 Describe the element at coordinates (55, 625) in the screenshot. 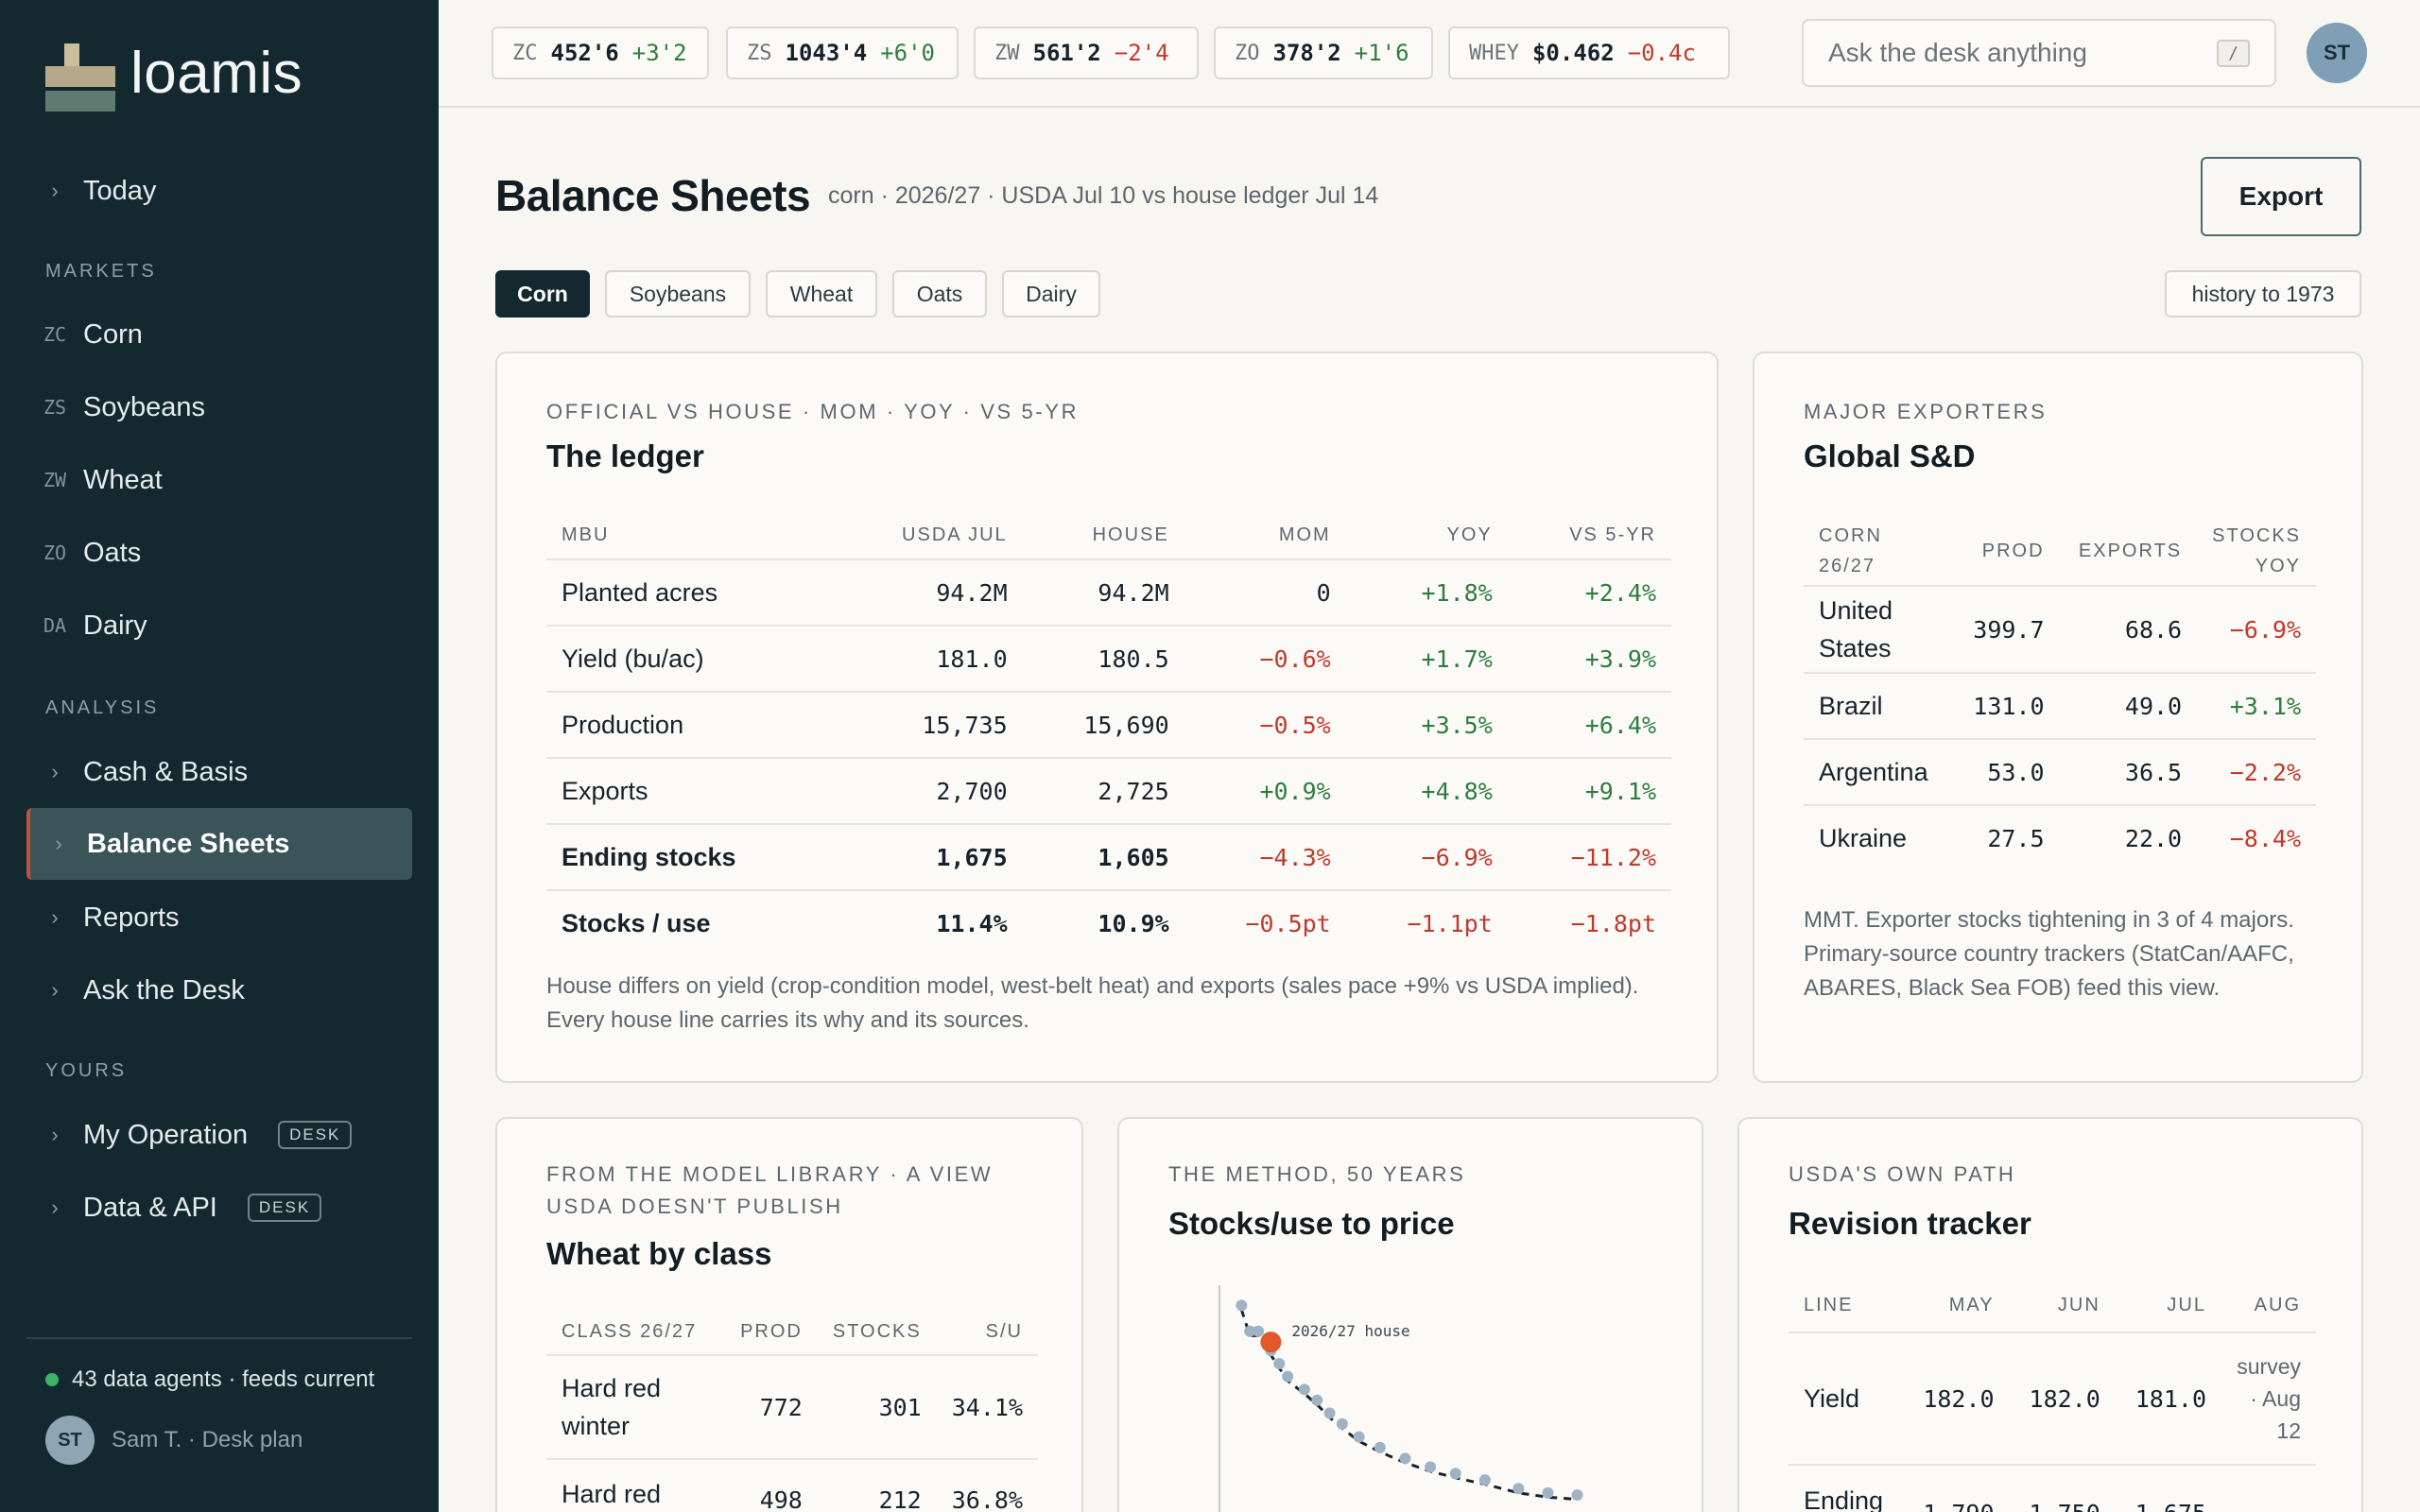

I see `market-code: DA` at that location.